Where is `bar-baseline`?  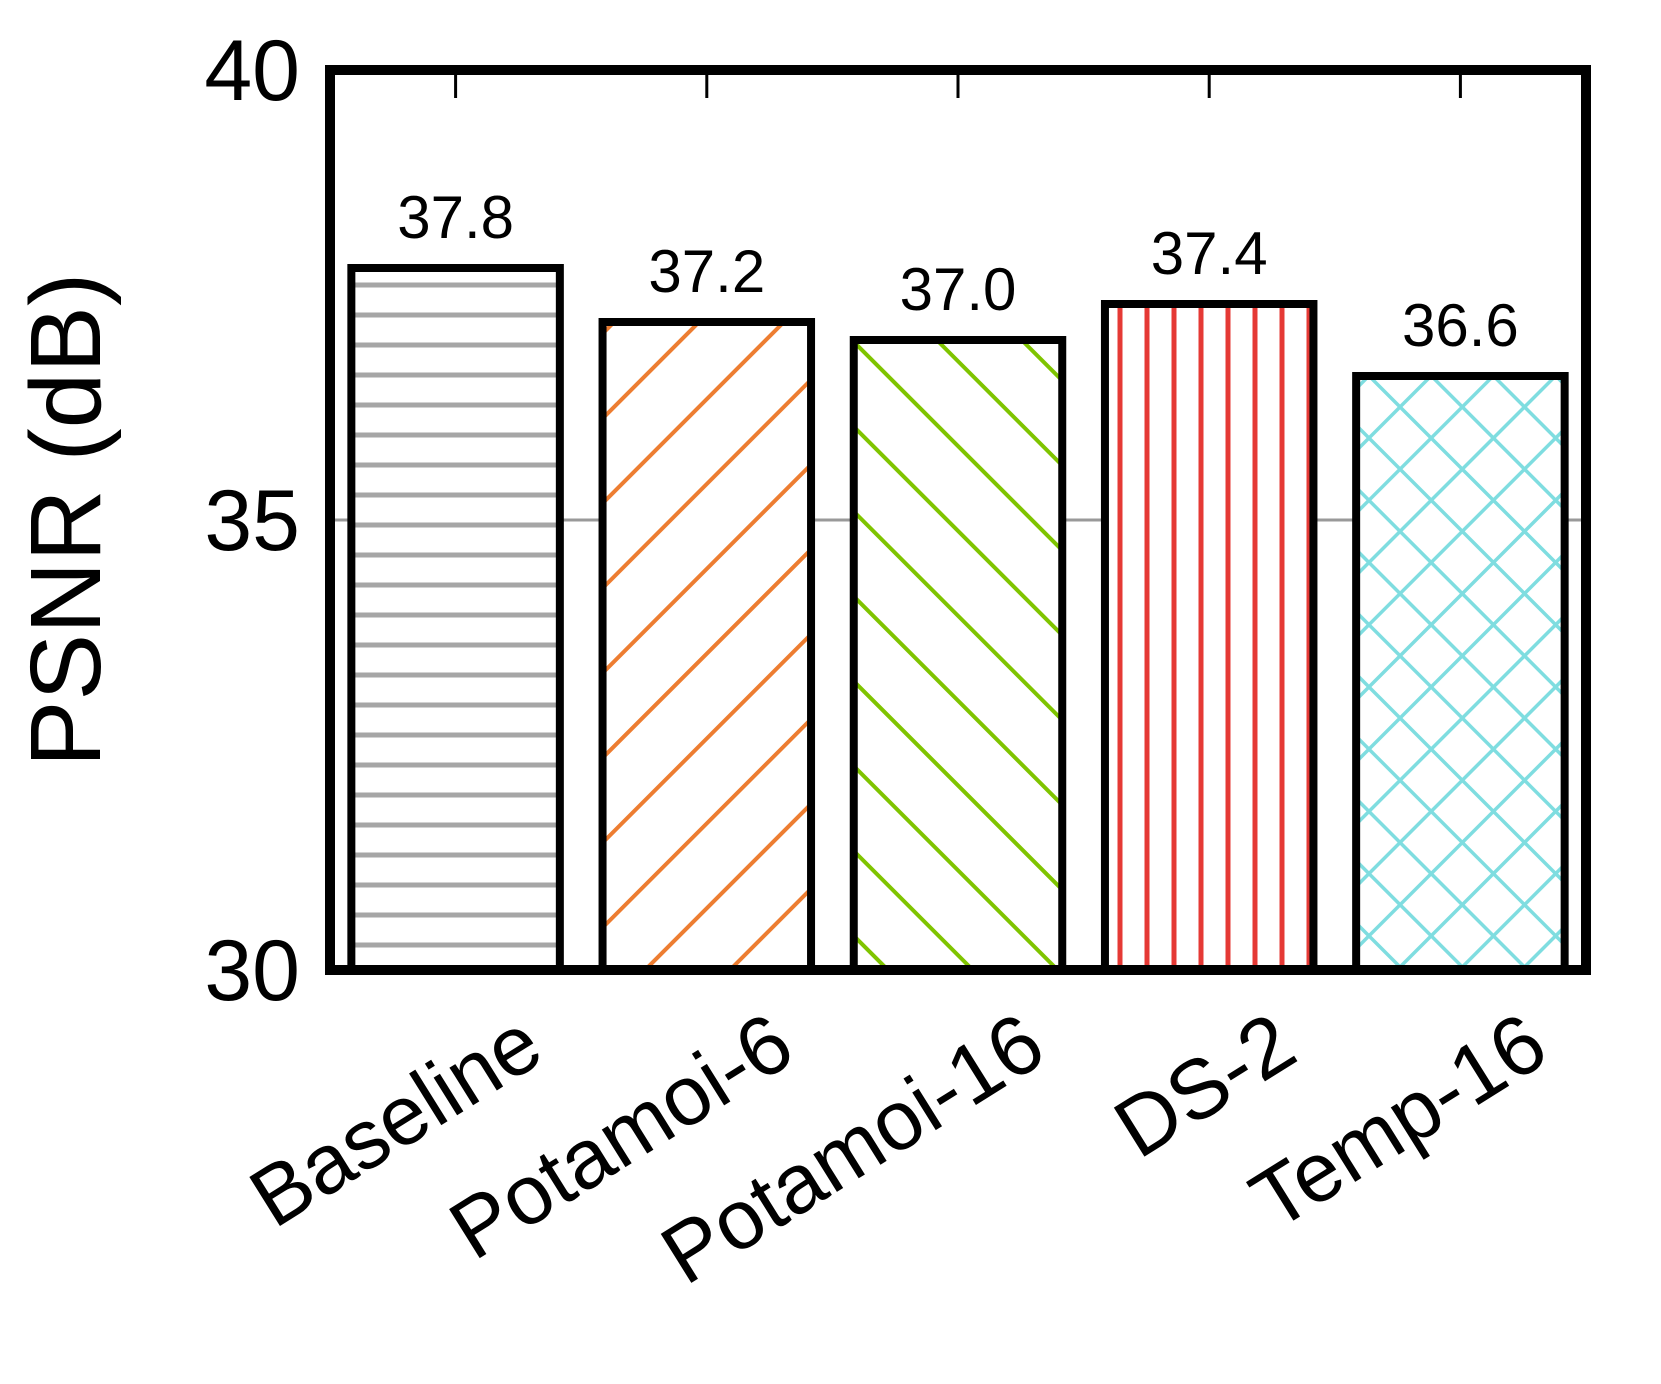
bar-baseline is located at coordinates (455, 619).